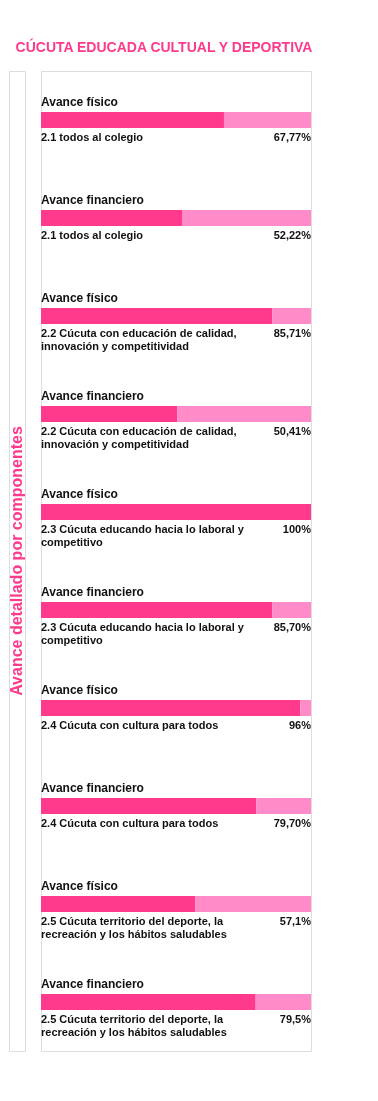 Image resolution: width=378 pixels, height=1101 pixels. Describe the element at coordinates (292, 823) in the screenshot. I see `data-label: 79,70%` at that location.